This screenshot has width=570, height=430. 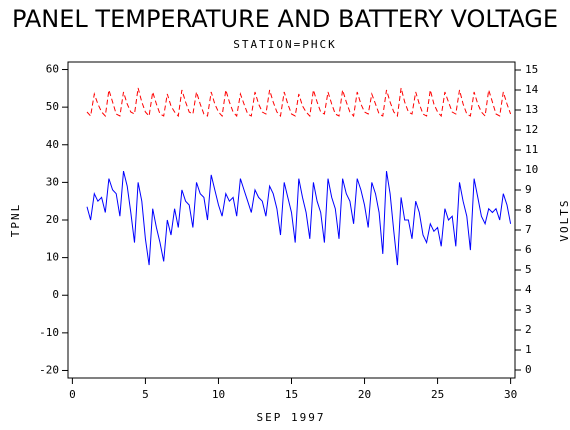 I want to click on y2-tick-label: 14, so click(x=532, y=89).